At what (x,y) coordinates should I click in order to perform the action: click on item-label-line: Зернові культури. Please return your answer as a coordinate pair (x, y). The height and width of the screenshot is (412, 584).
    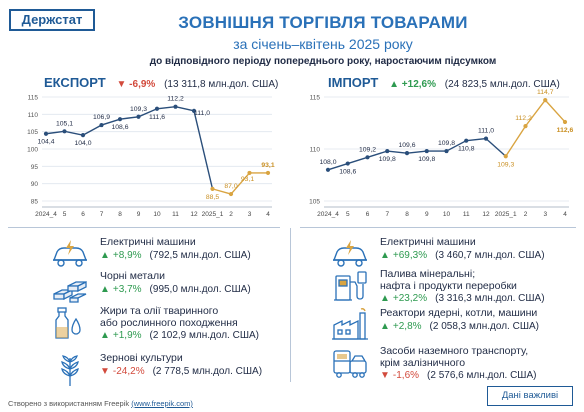
    Looking at the image, I should click on (141, 358).